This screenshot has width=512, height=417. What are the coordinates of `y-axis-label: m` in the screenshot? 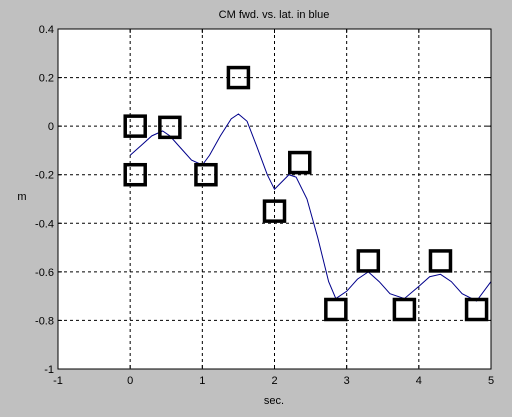 It's located at (21, 197).